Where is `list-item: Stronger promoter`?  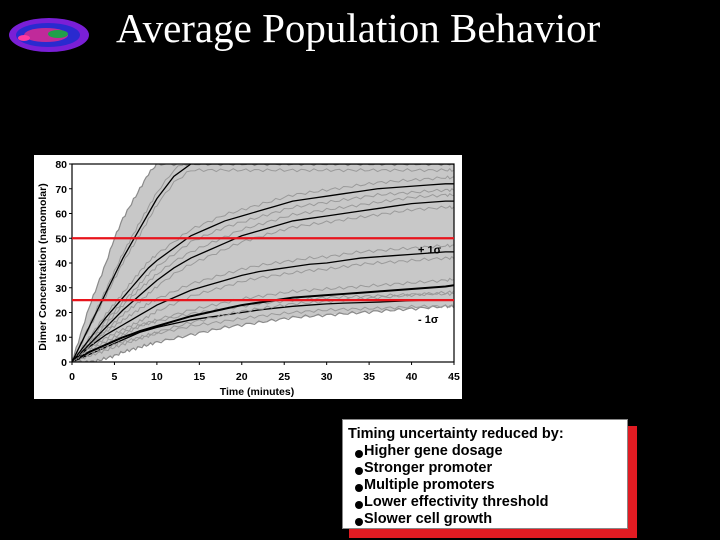 list-item: Stronger promoter is located at coordinates (452, 468).